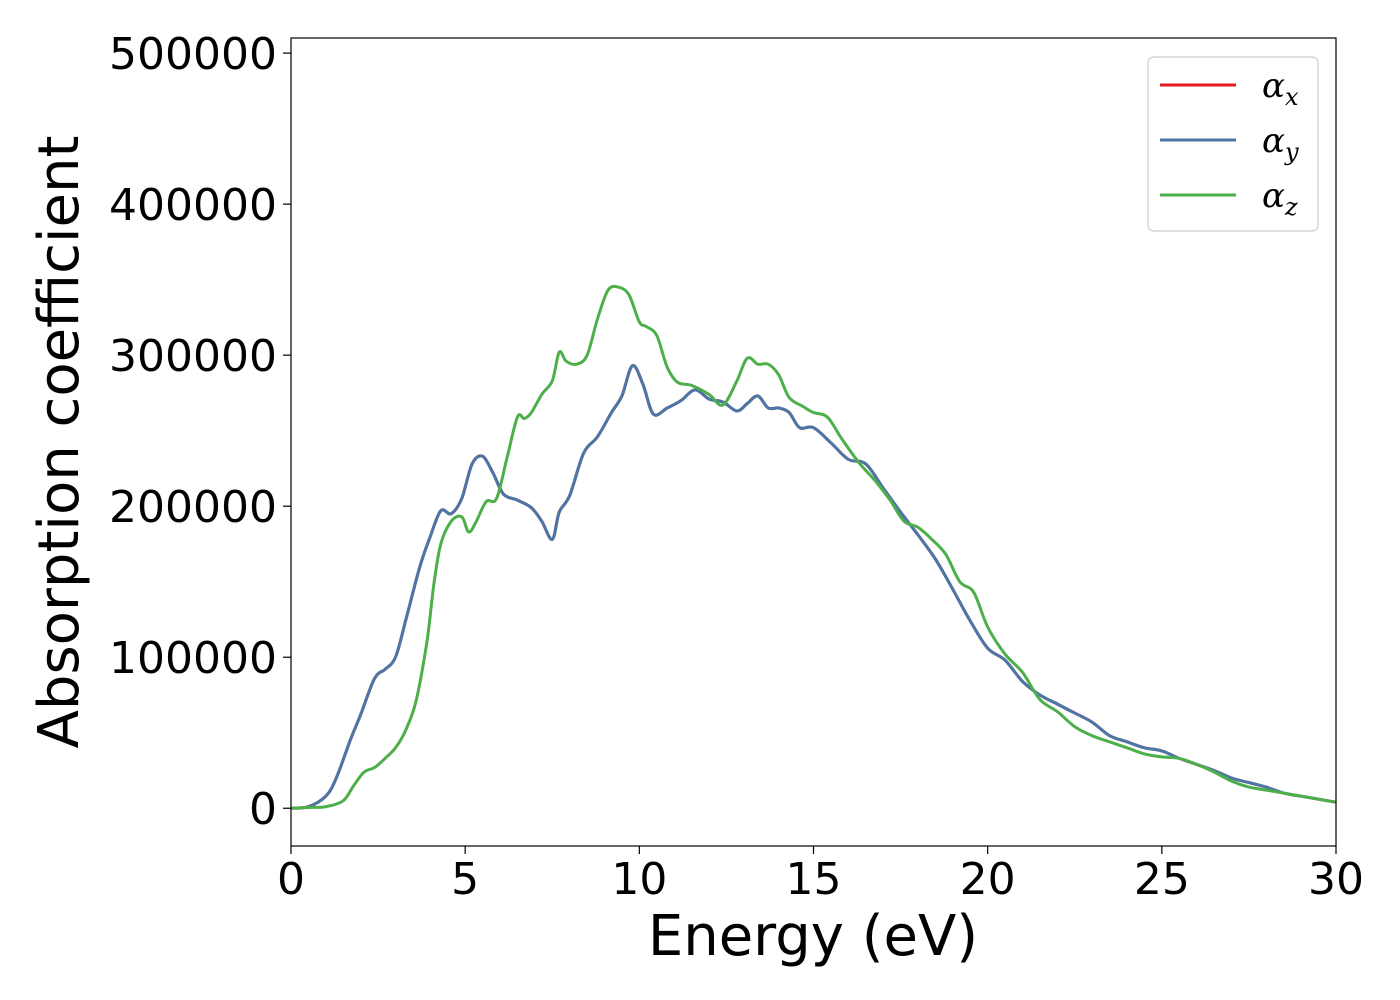  I want to click on y-axis-ticks: 0 100000 200000 300000 400000 500000, so click(200, 432).